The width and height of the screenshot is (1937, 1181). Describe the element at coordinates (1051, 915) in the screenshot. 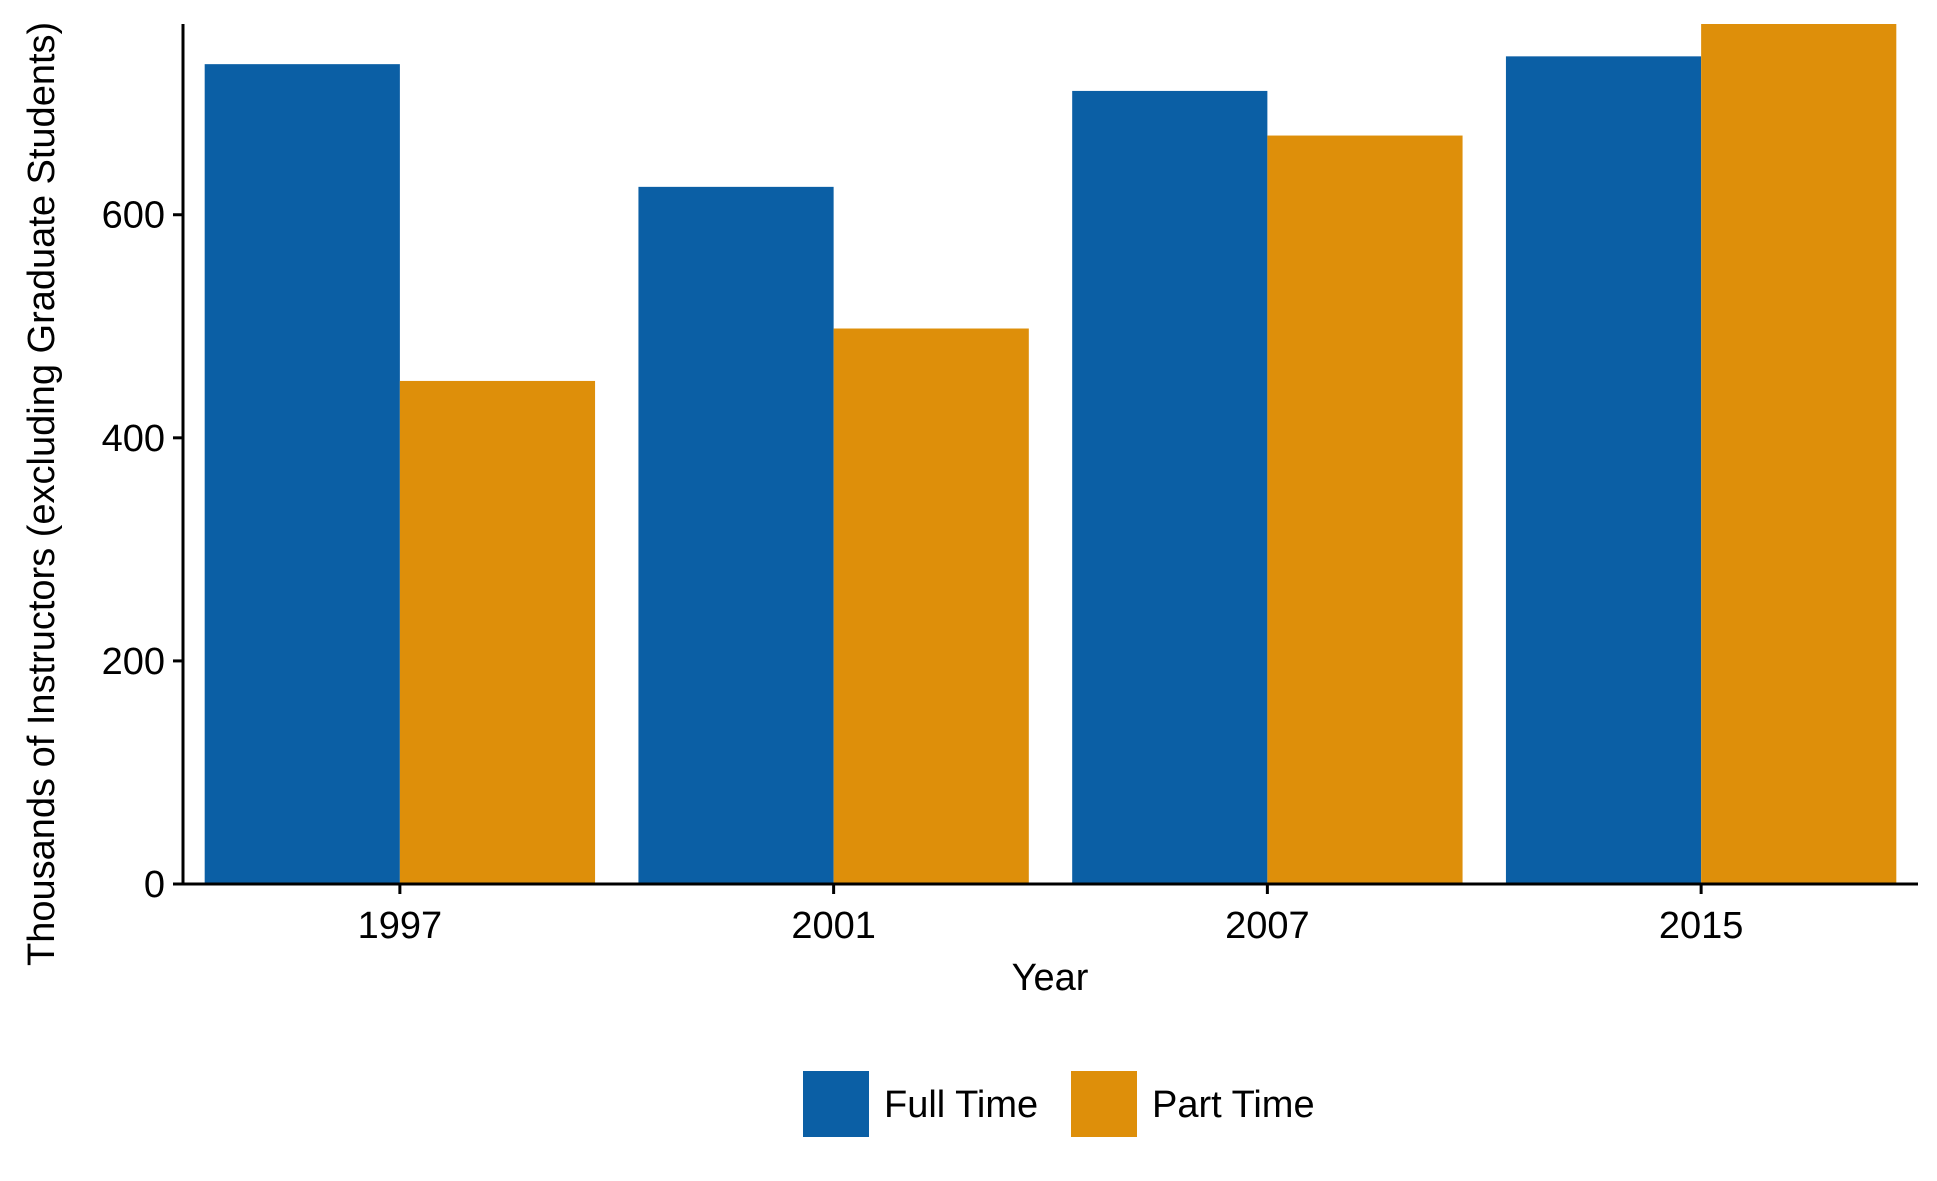

I see `x-axis-ticks: 1997 2001 2007 2015` at that location.